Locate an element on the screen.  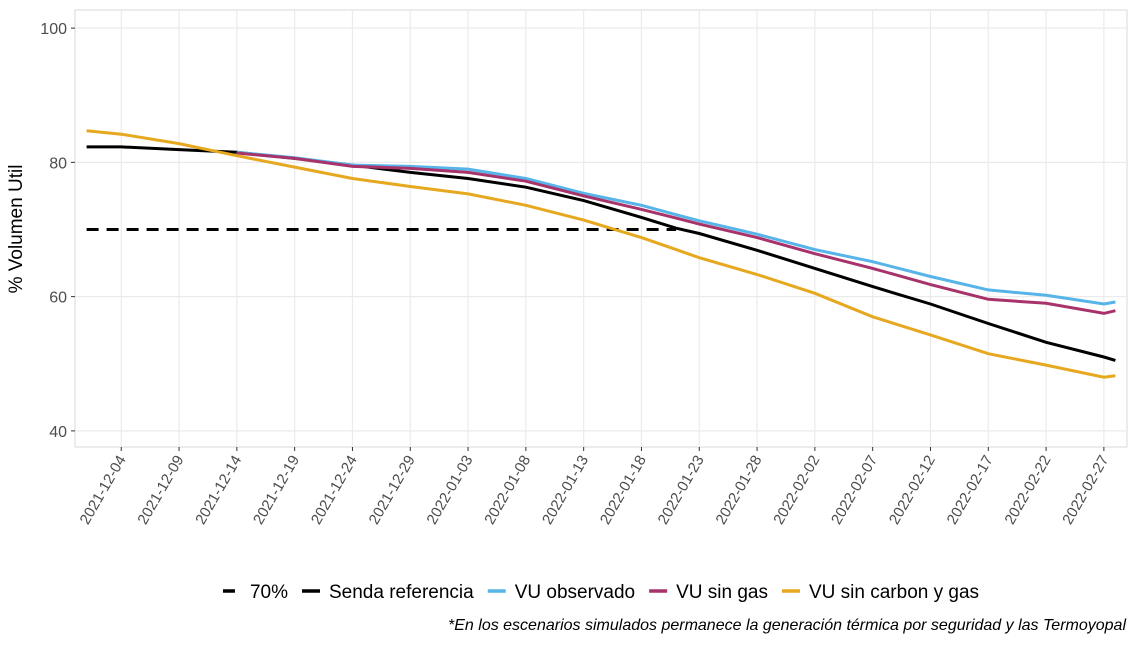
x-tick-label: 2022-02-12 is located at coordinates (912, 490).